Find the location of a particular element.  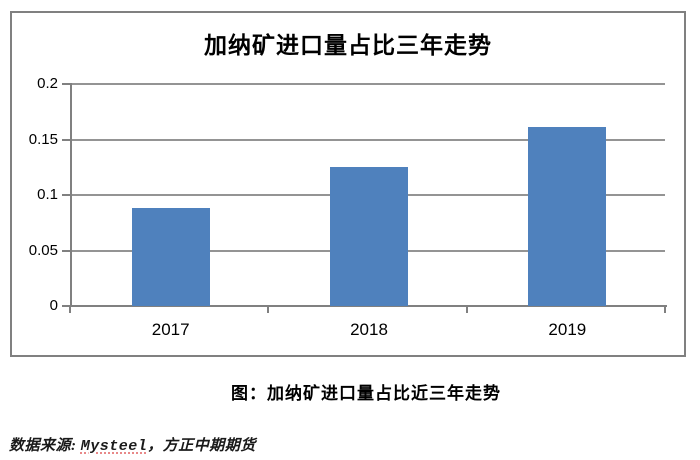

chart-title: 加纳矿进口量占比三年走势 is located at coordinates (348, 45).